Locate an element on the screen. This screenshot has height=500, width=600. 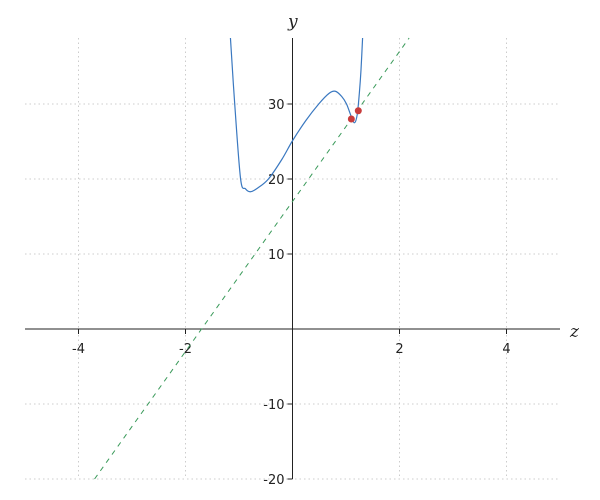
x-tick-label: 2 is located at coordinates (399, 349).